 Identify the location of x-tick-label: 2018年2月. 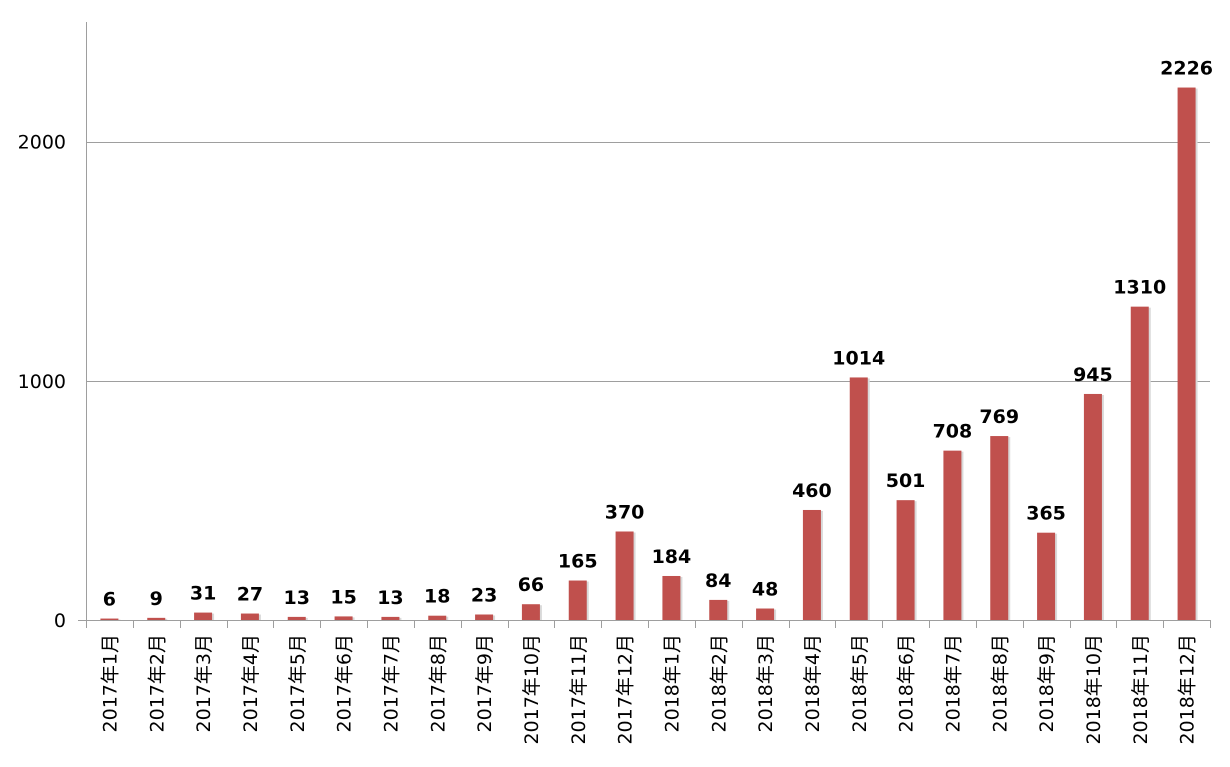
(719, 683).